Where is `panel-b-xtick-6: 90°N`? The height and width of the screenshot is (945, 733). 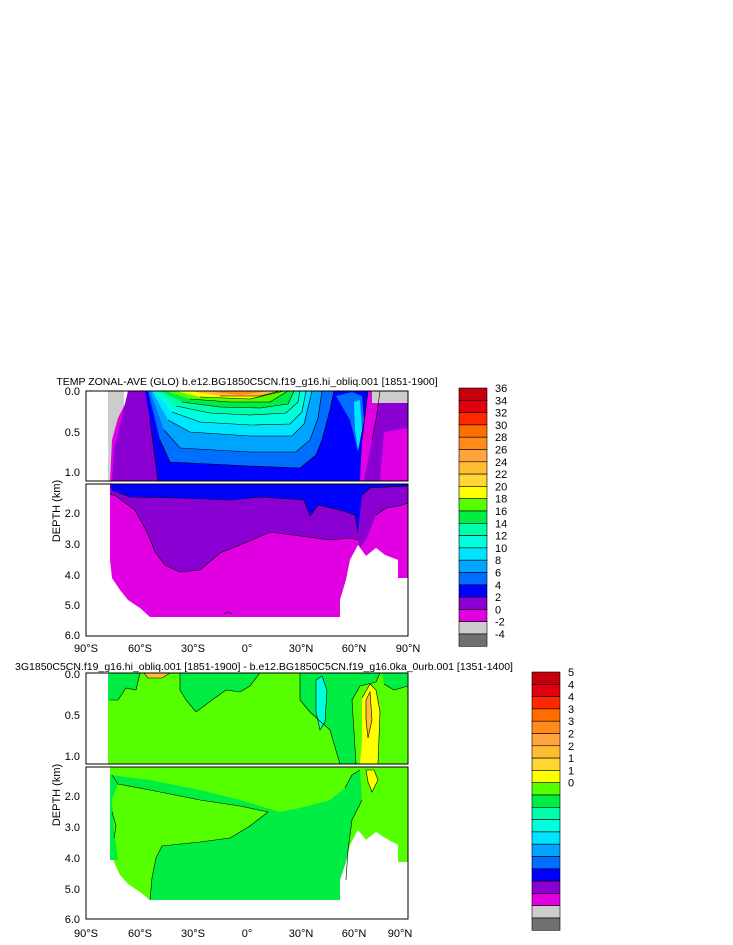 panel-b-xtick-6: 90°N is located at coordinates (400, 934).